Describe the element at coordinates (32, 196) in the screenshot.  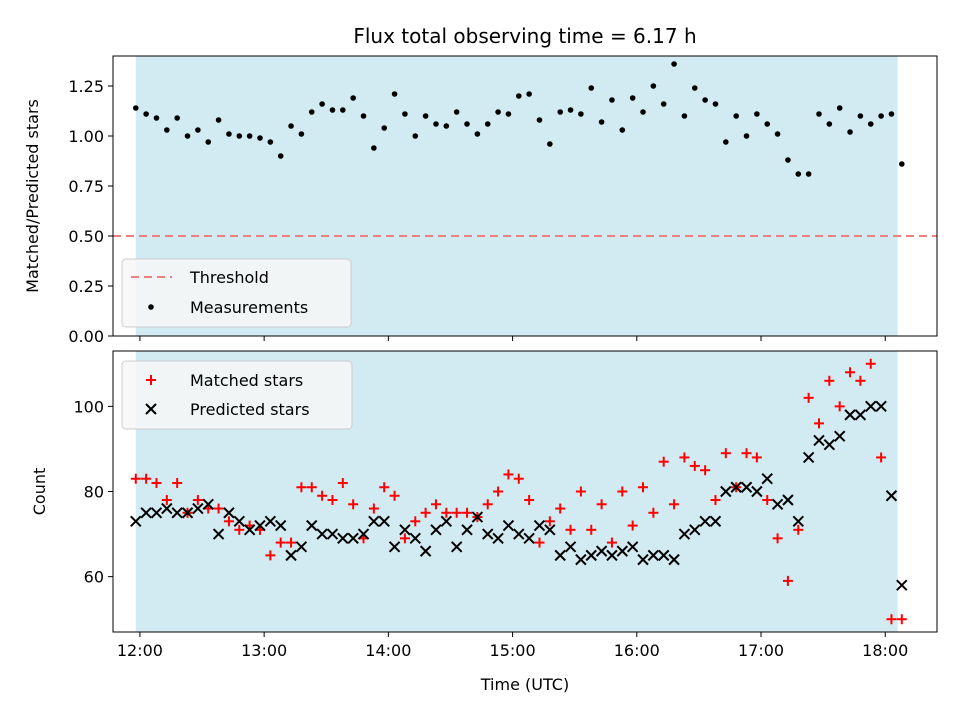
I see `ratio-y-axis-label: Matched/Predicted stars` at that location.